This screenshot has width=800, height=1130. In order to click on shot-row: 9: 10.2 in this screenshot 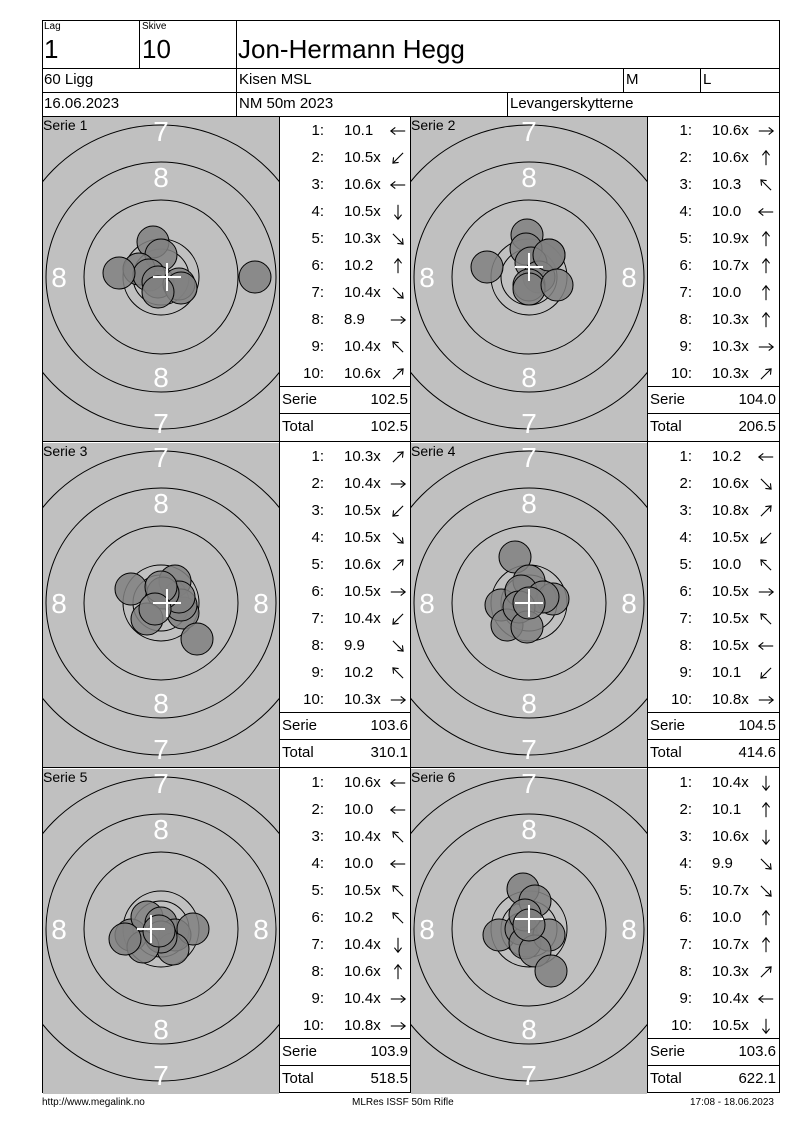, I will do `click(345, 672)`.